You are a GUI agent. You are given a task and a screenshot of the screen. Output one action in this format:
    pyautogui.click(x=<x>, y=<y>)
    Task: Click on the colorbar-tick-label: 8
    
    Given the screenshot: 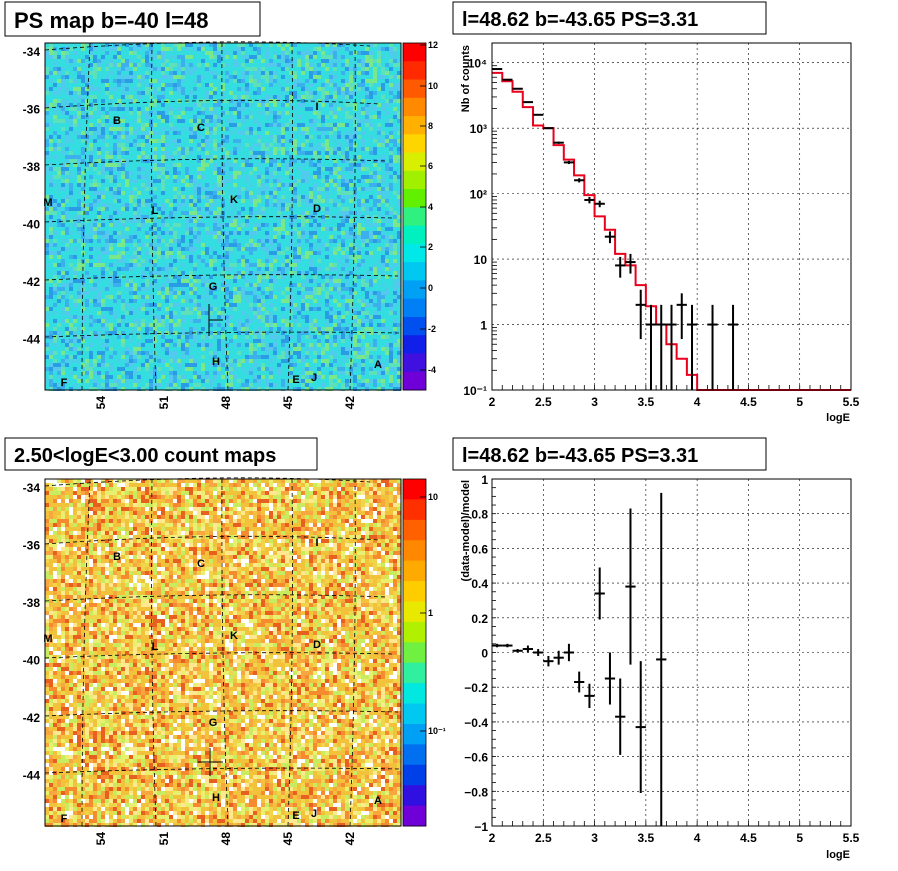 What is the action you would take?
    pyautogui.click(x=430, y=126)
    